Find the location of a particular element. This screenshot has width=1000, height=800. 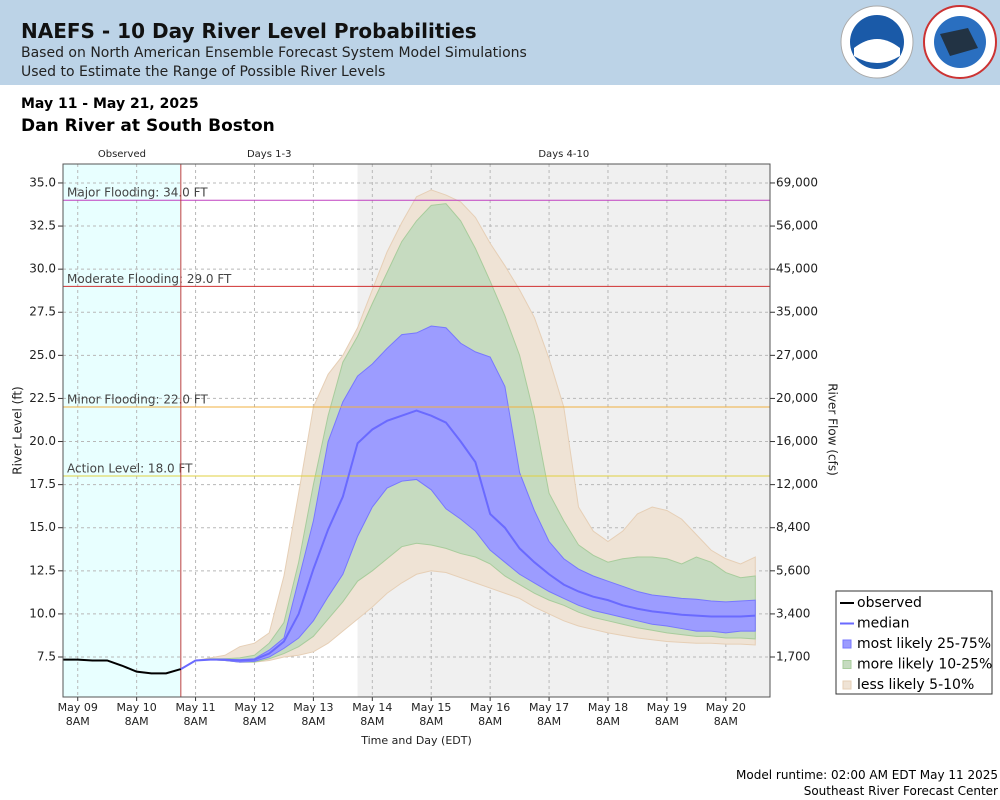

y2-tick-label: 5,600 is located at coordinates (793, 570).